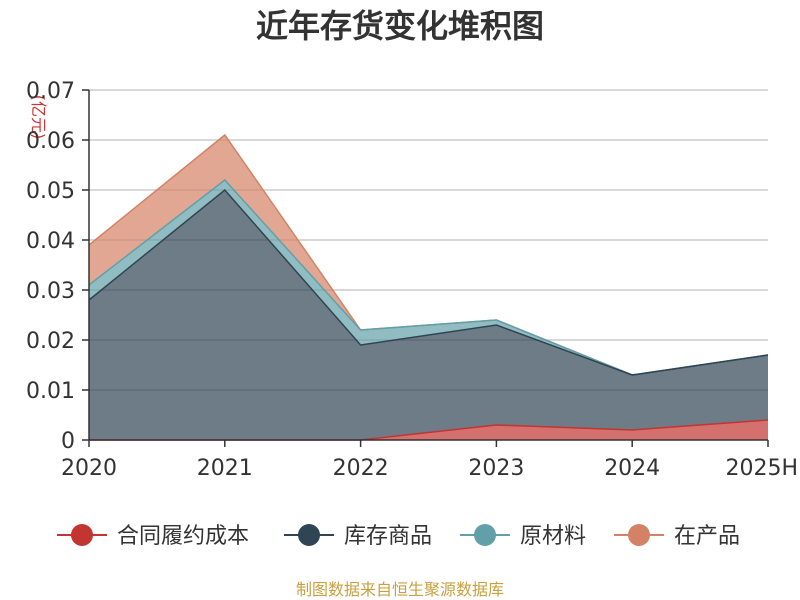 Image resolution: width=800 pixels, height=600 pixels. What do you see at coordinates (429, 460) in the screenshot?
I see `x-tick-labels: 2020 2021 2022 2023 2024 2025H` at bounding box center [429, 460].